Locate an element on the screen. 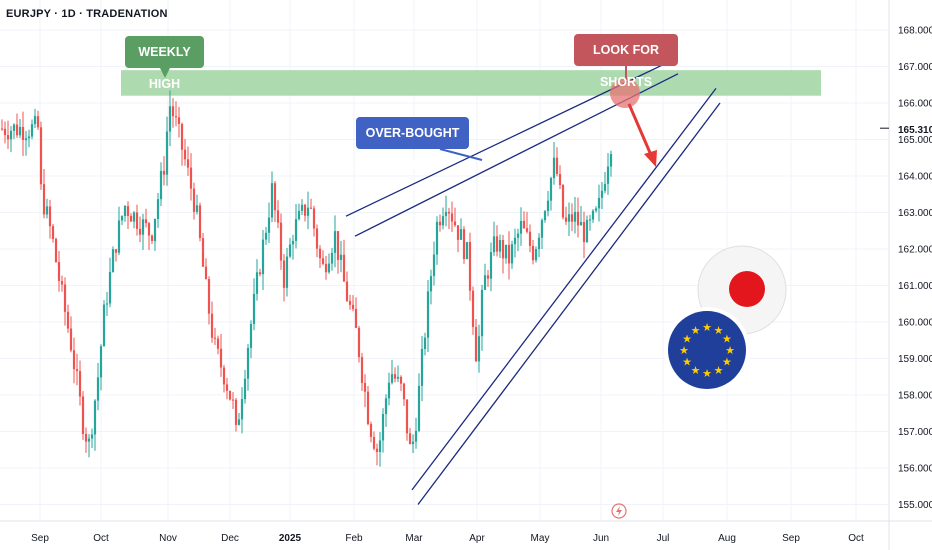 The height and width of the screenshot is (550, 932). x-tick-label: Oct is located at coordinates (856, 538).